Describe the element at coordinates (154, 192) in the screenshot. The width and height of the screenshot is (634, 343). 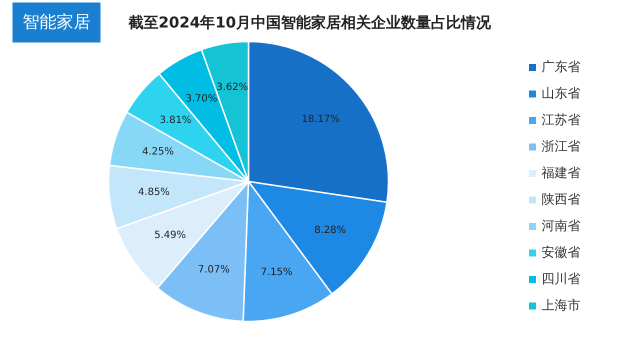
I see `data-label: 4.85%` at that location.